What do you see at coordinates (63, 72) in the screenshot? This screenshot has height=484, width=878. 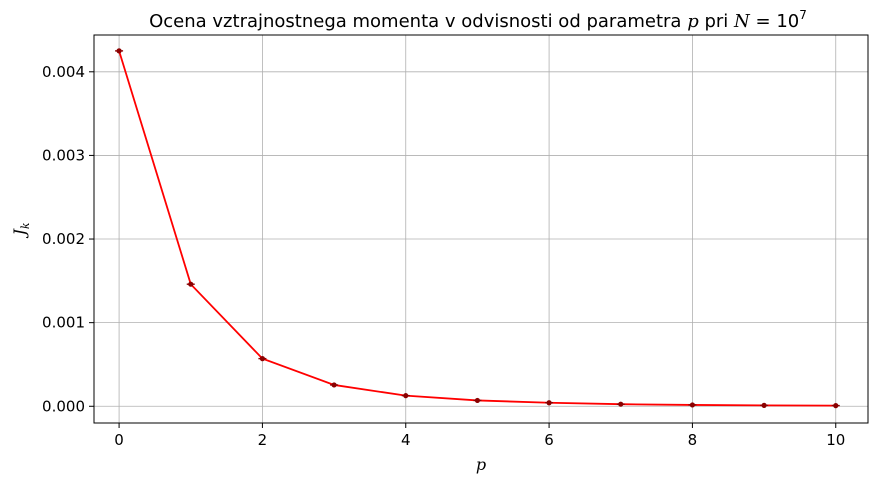 I see `y-tick-label: 0.004` at bounding box center [63, 72].